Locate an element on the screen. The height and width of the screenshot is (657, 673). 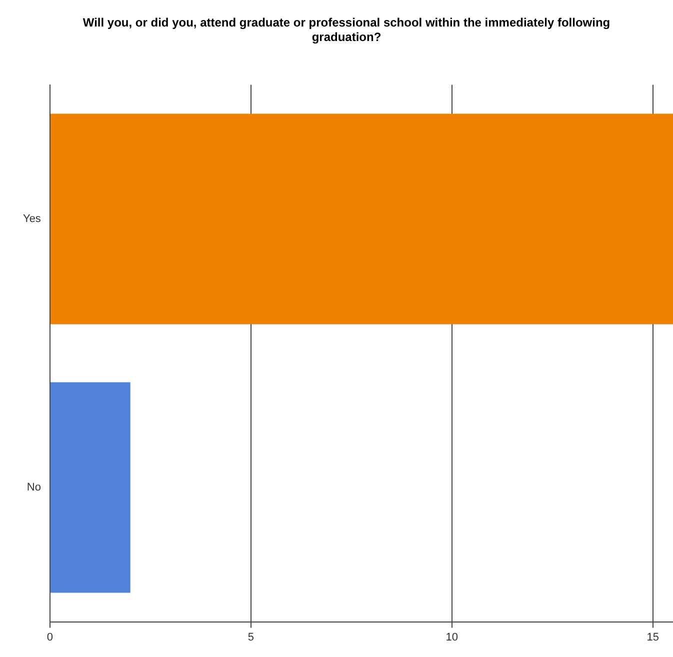
x-tick-label: 5 is located at coordinates (251, 637).